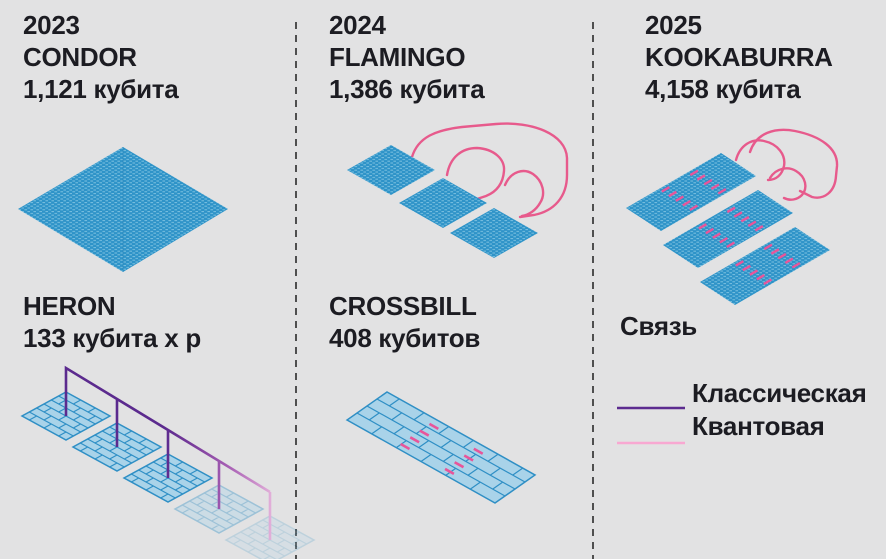  I want to click on legend-title: Связь, so click(658, 326).